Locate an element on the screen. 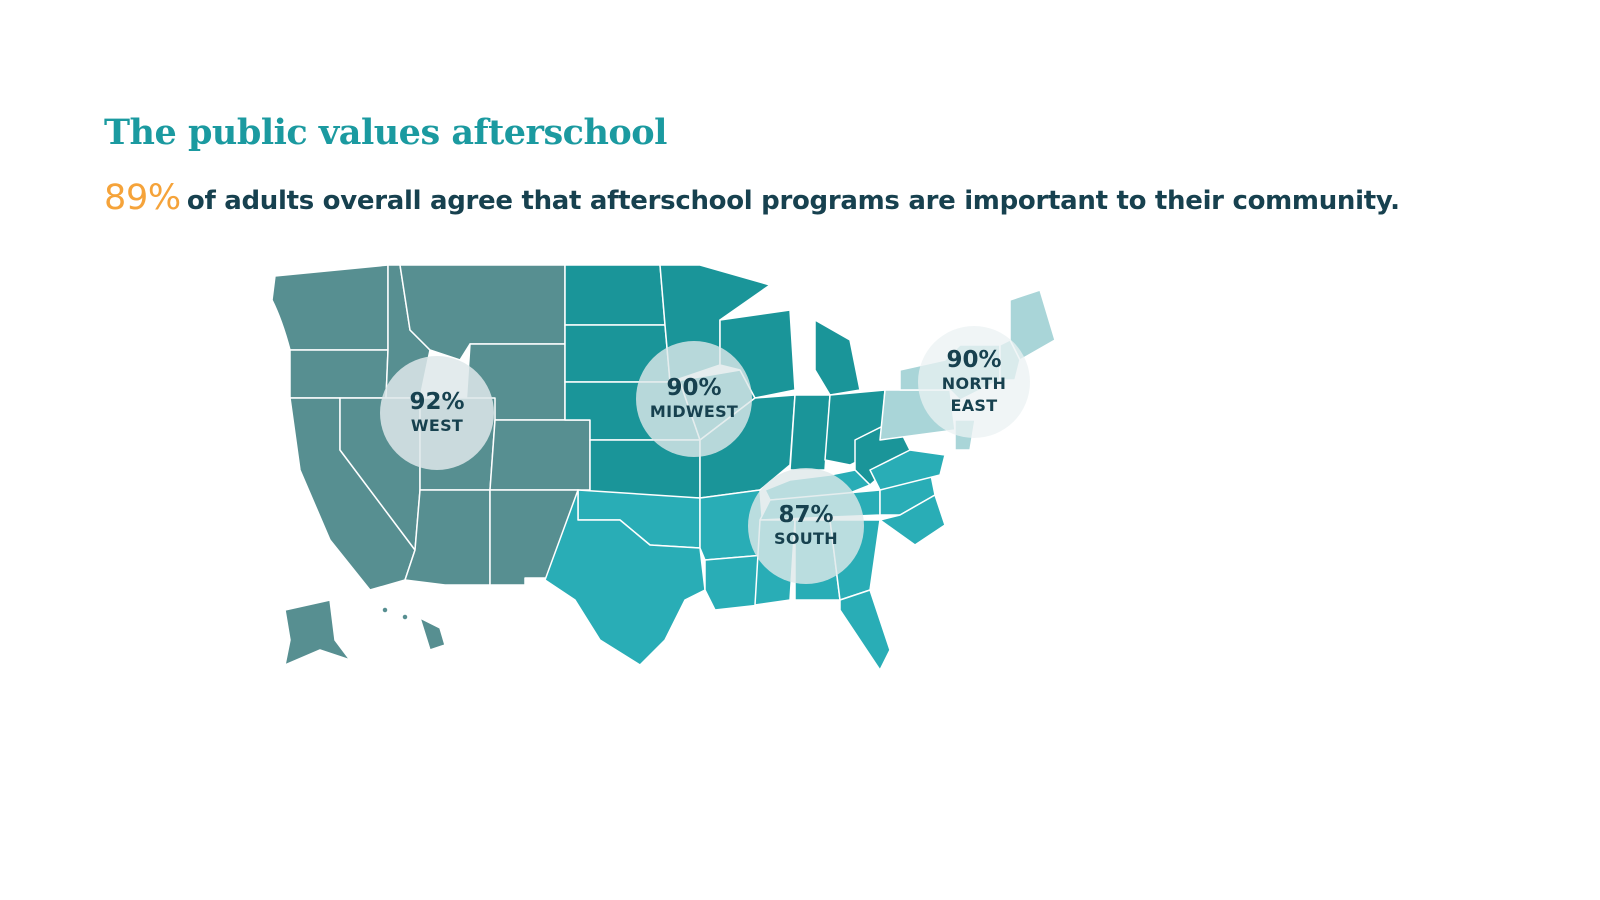  west-percentage: 92% is located at coordinates (437, 402).